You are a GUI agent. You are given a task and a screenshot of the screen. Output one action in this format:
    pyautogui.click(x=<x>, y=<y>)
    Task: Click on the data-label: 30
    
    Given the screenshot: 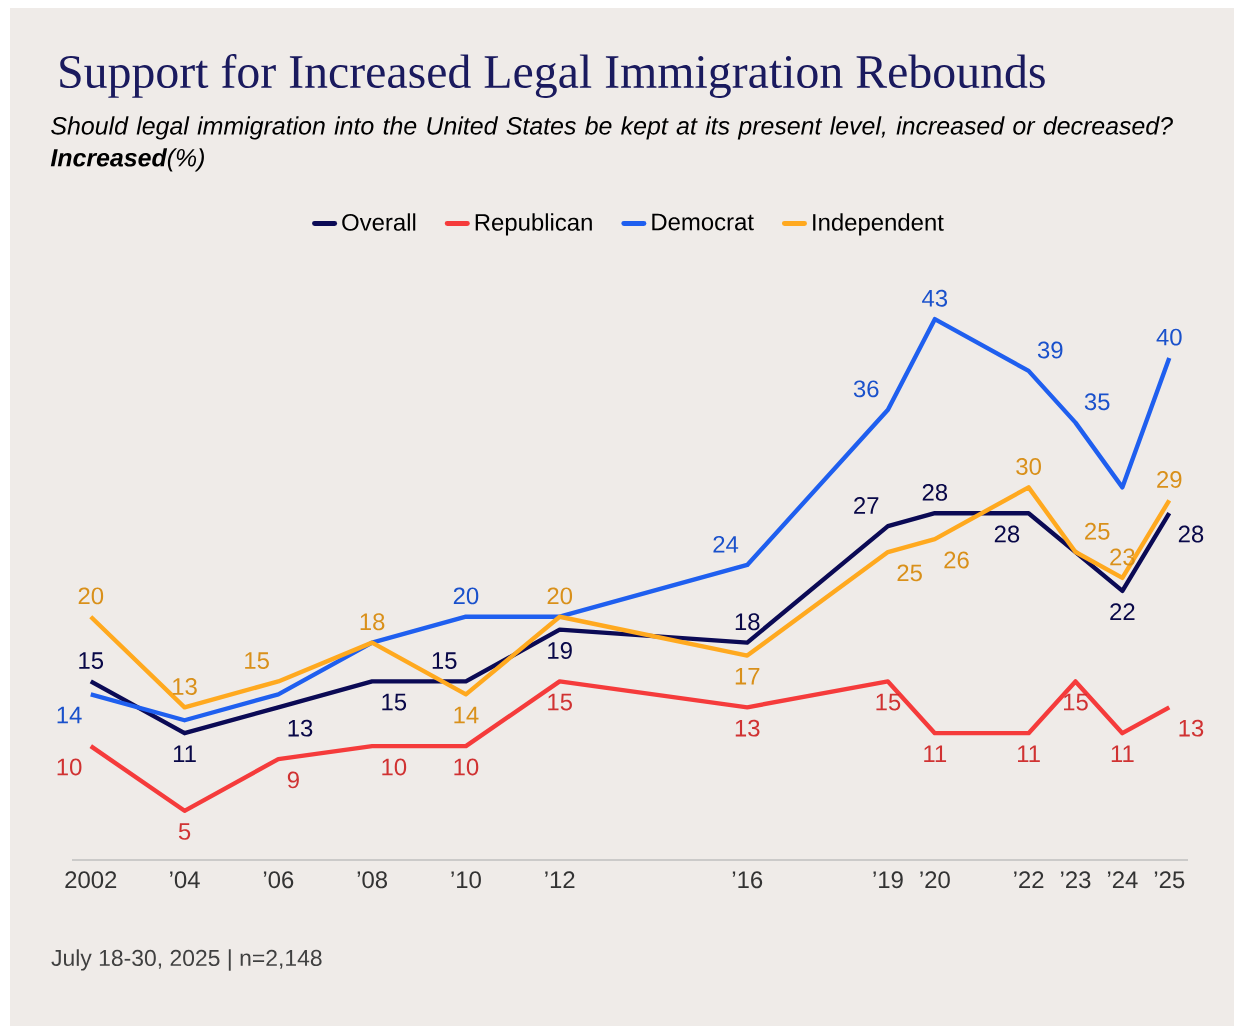 What is the action you would take?
    pyautogui.click(x=1028, y=466)
    